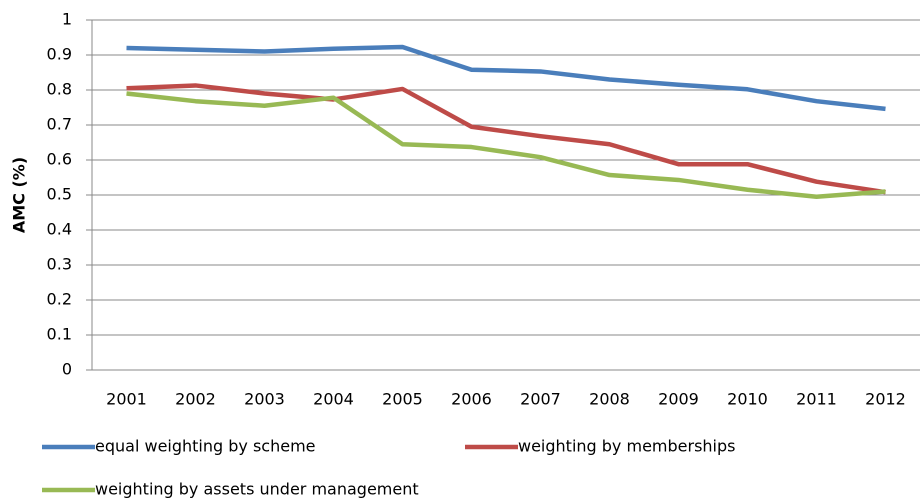  Describe the element at coordinates (816, 399) in the screenshot. I see `x-tick-label: 2011` at that location.